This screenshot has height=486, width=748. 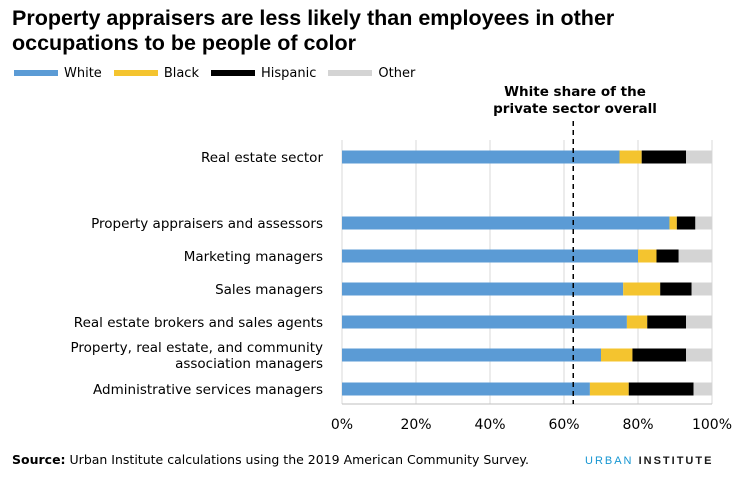 I want to click on legend-swatch-white, so click(x=36, y=73).